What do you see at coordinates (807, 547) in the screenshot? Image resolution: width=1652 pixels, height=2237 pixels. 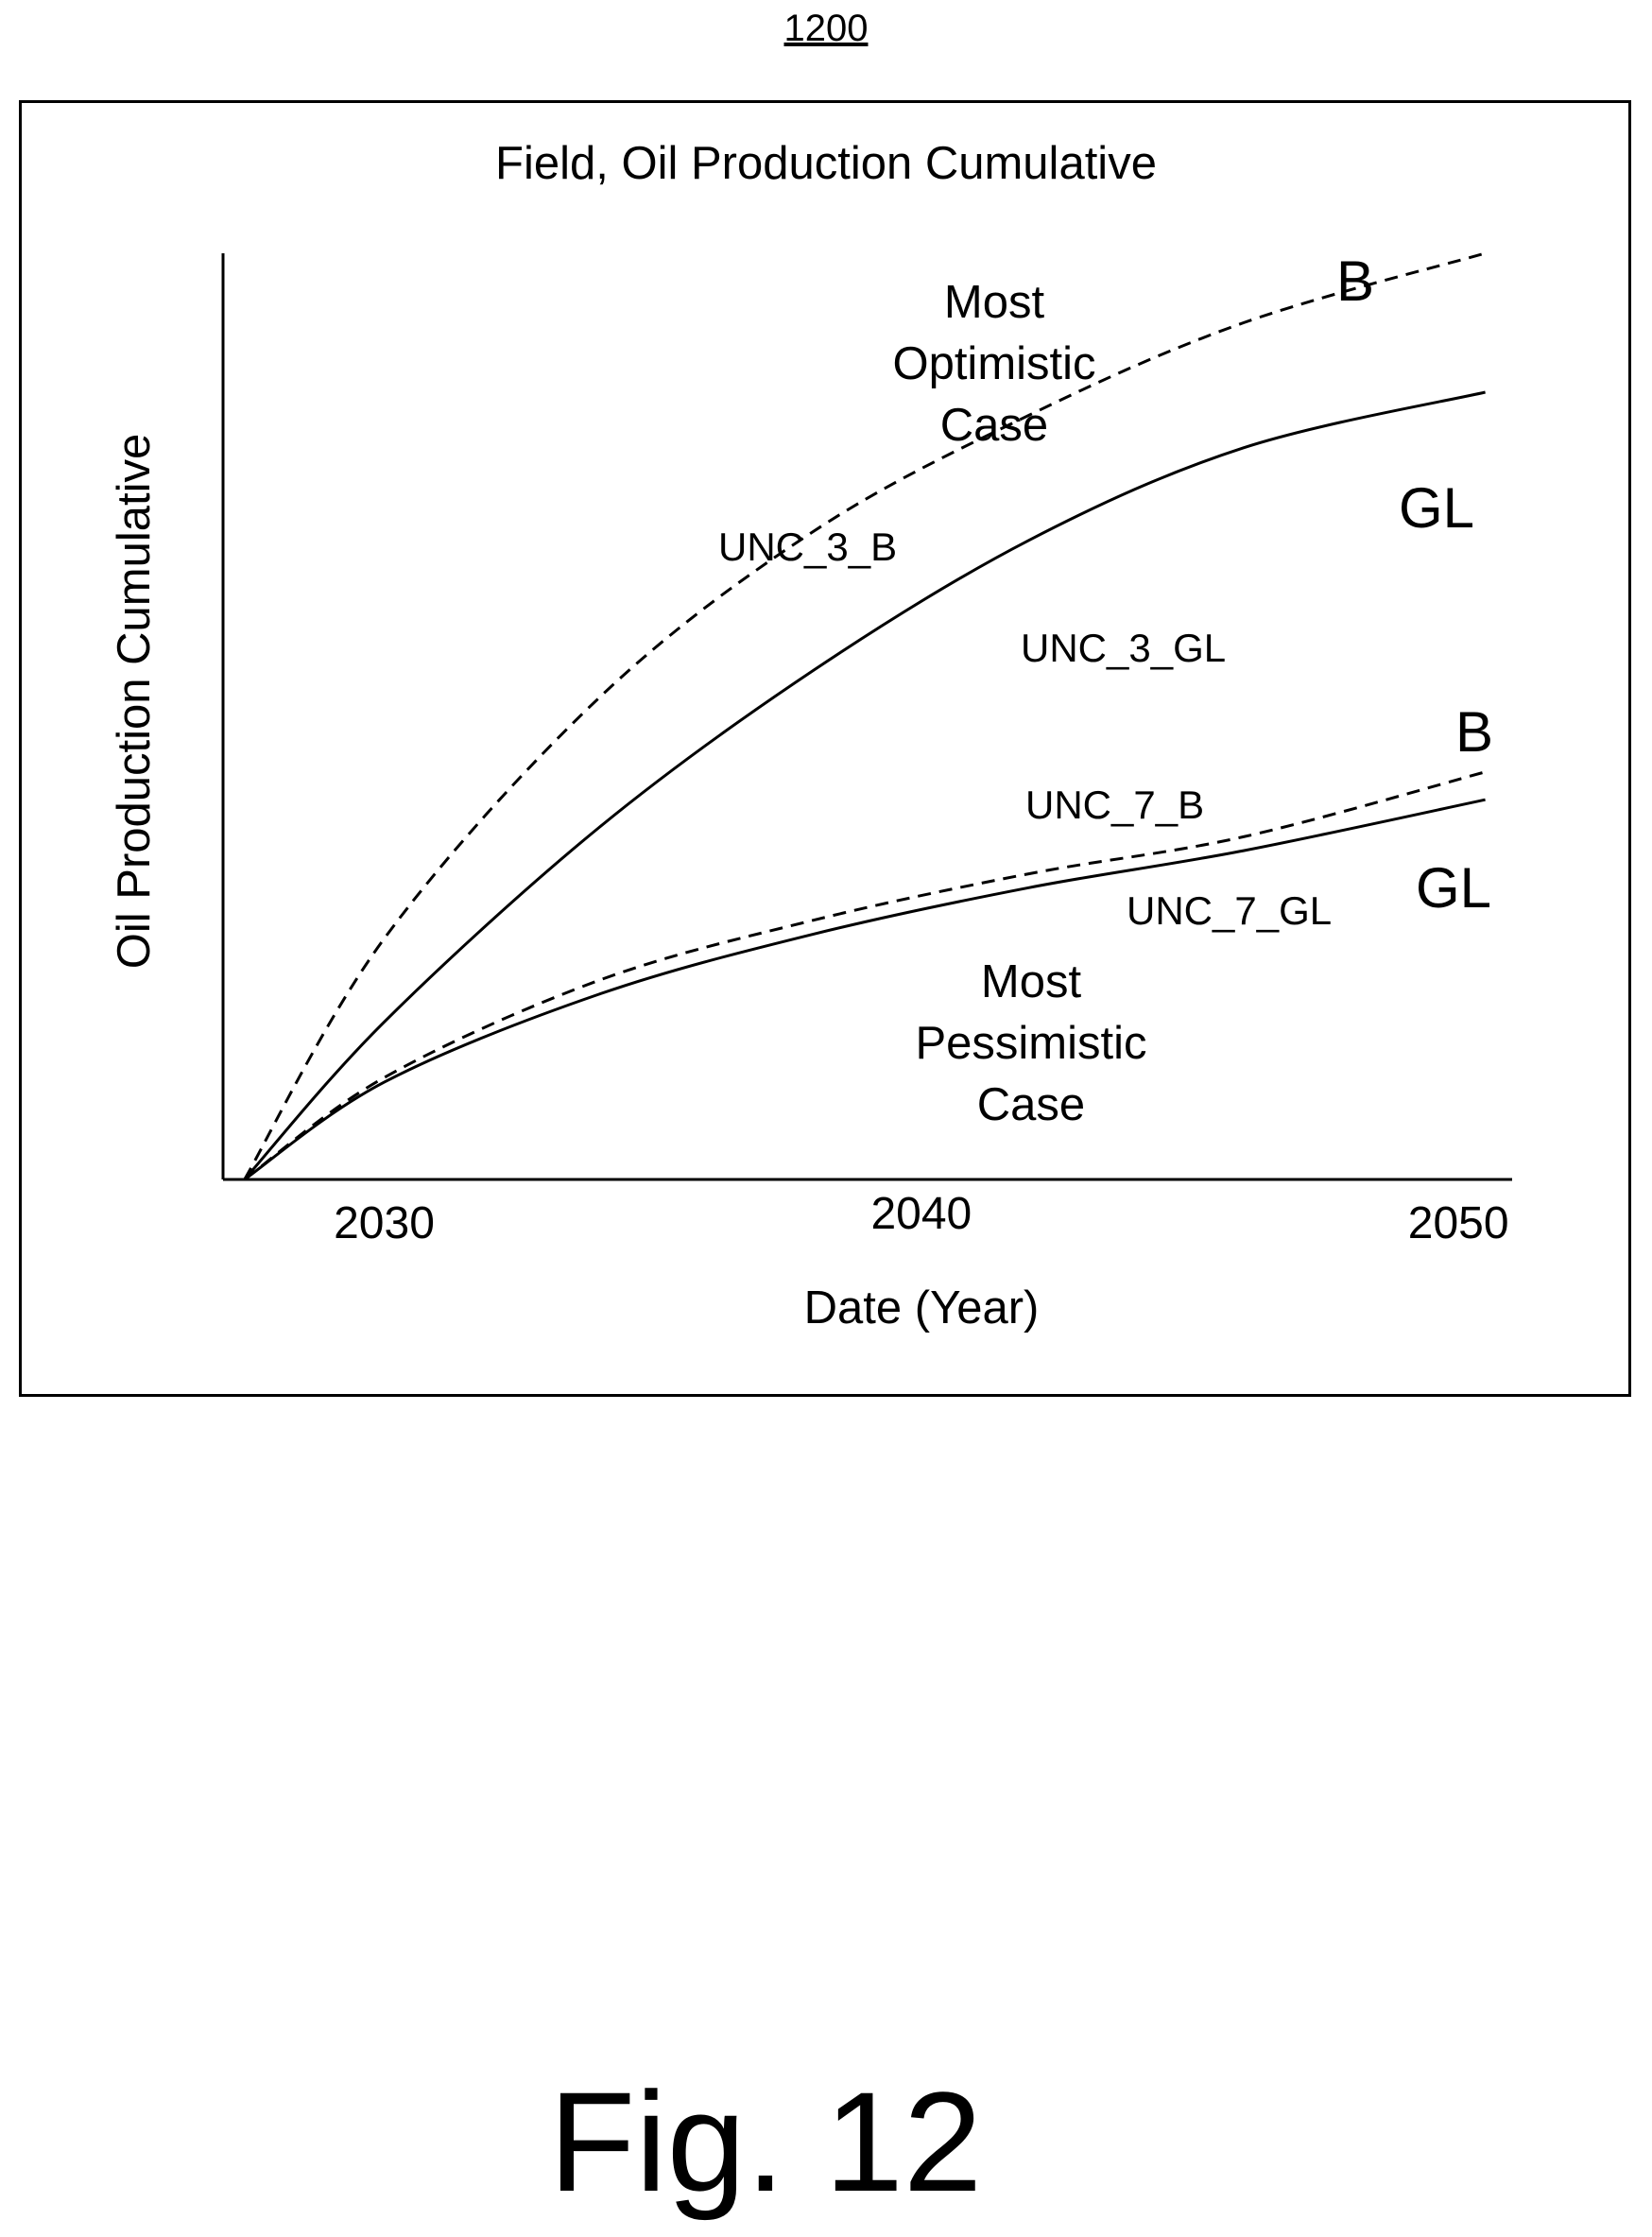 I see `series-label-unc-3-b: UNC_3_B` at bounding box center [807, 547].